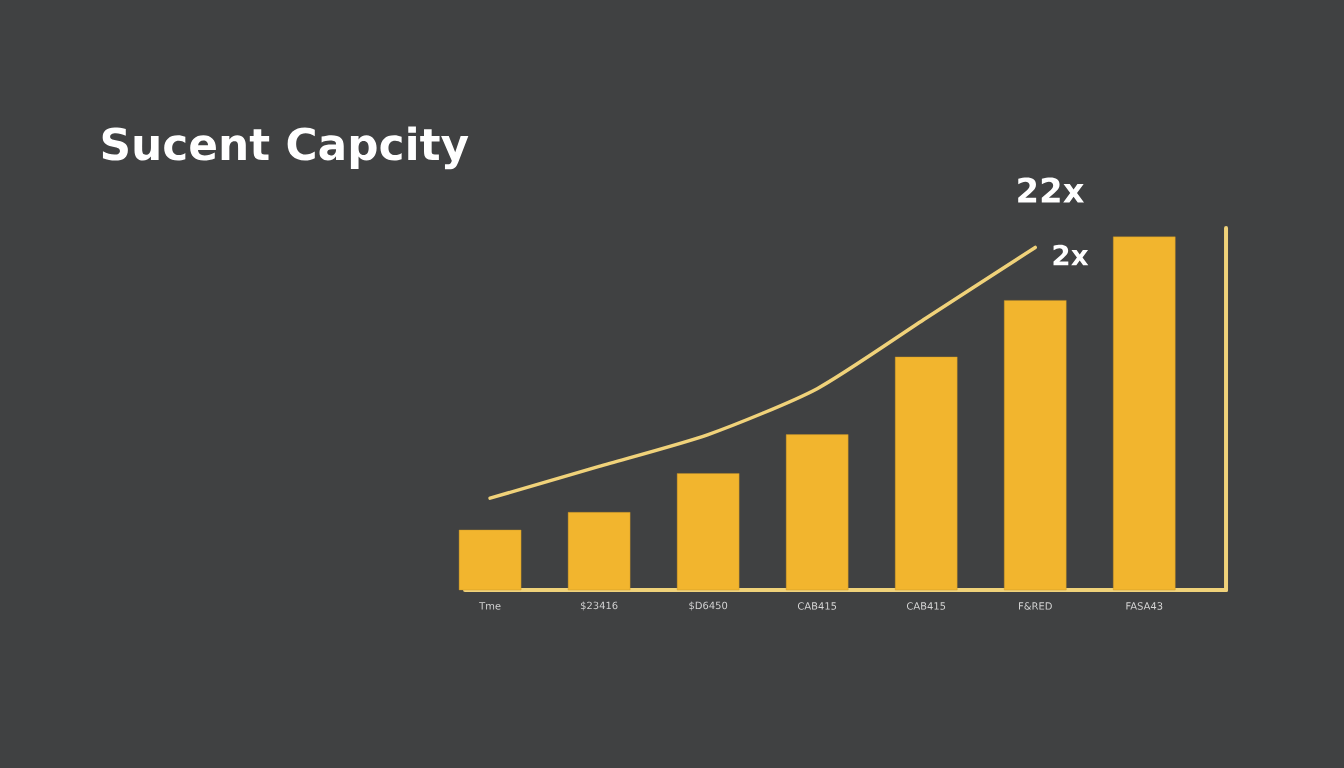 The width and height of the screenshot is (1344, 768). Describe the element at coordinates (599, 606) in the screenshot. I see `x-tick-label: $23416` at that location.